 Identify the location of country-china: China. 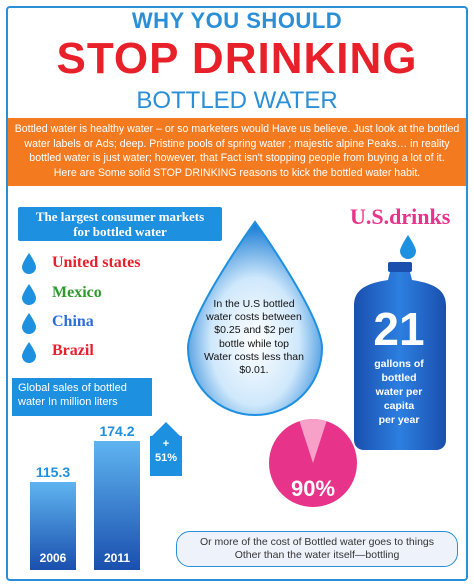
(73, 321).